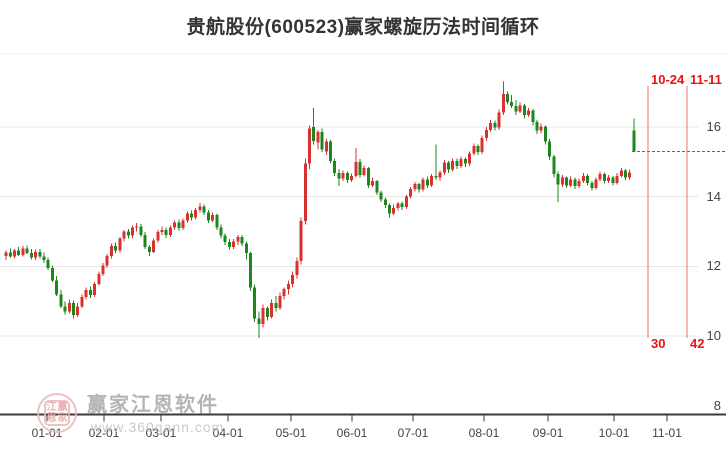  I want to click on watermark-seal-characters: 江赢恩家, so click(57, 413).